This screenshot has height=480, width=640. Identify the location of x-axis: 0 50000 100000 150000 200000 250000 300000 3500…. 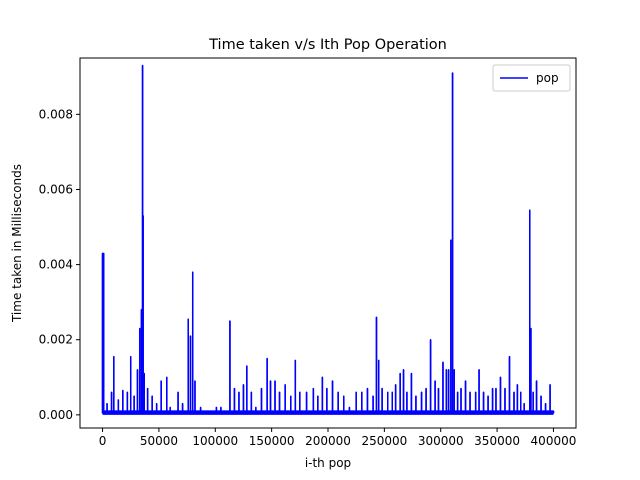
(338, 438).